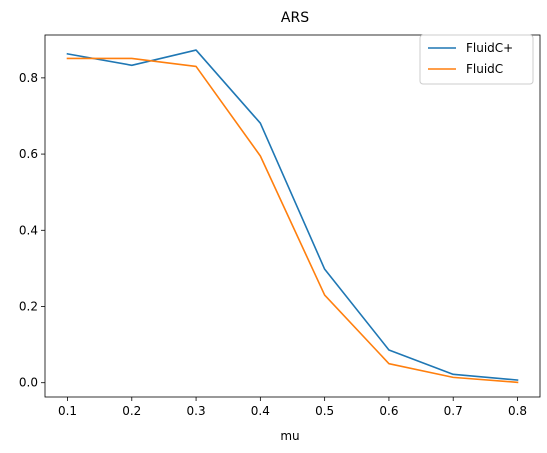  What do you see at coordinates (489, 48) in the screenshot?
I see `legend-label-0: FluidC+` at bounding box center [489, 48].